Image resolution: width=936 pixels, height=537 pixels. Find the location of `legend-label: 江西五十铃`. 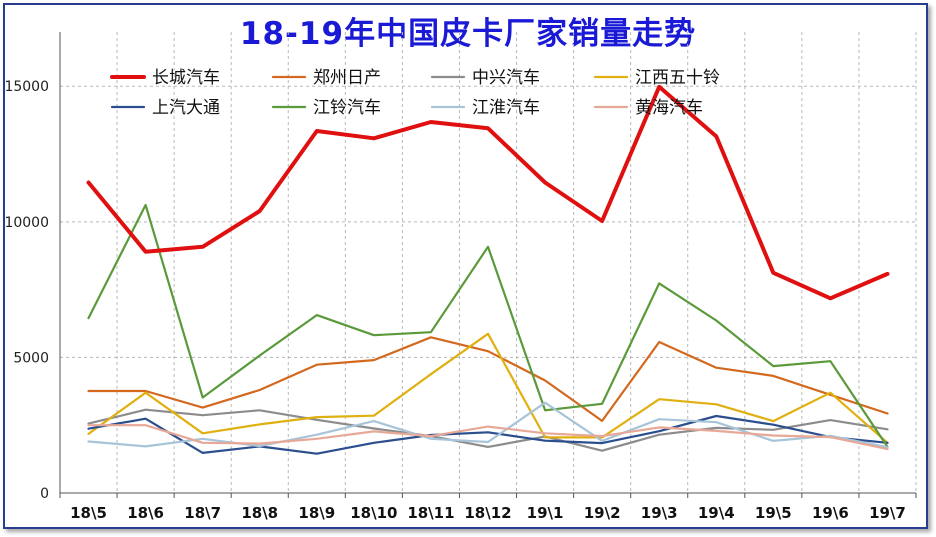

legend-label: 江西五十铃 is located at coordinates (677, 78).